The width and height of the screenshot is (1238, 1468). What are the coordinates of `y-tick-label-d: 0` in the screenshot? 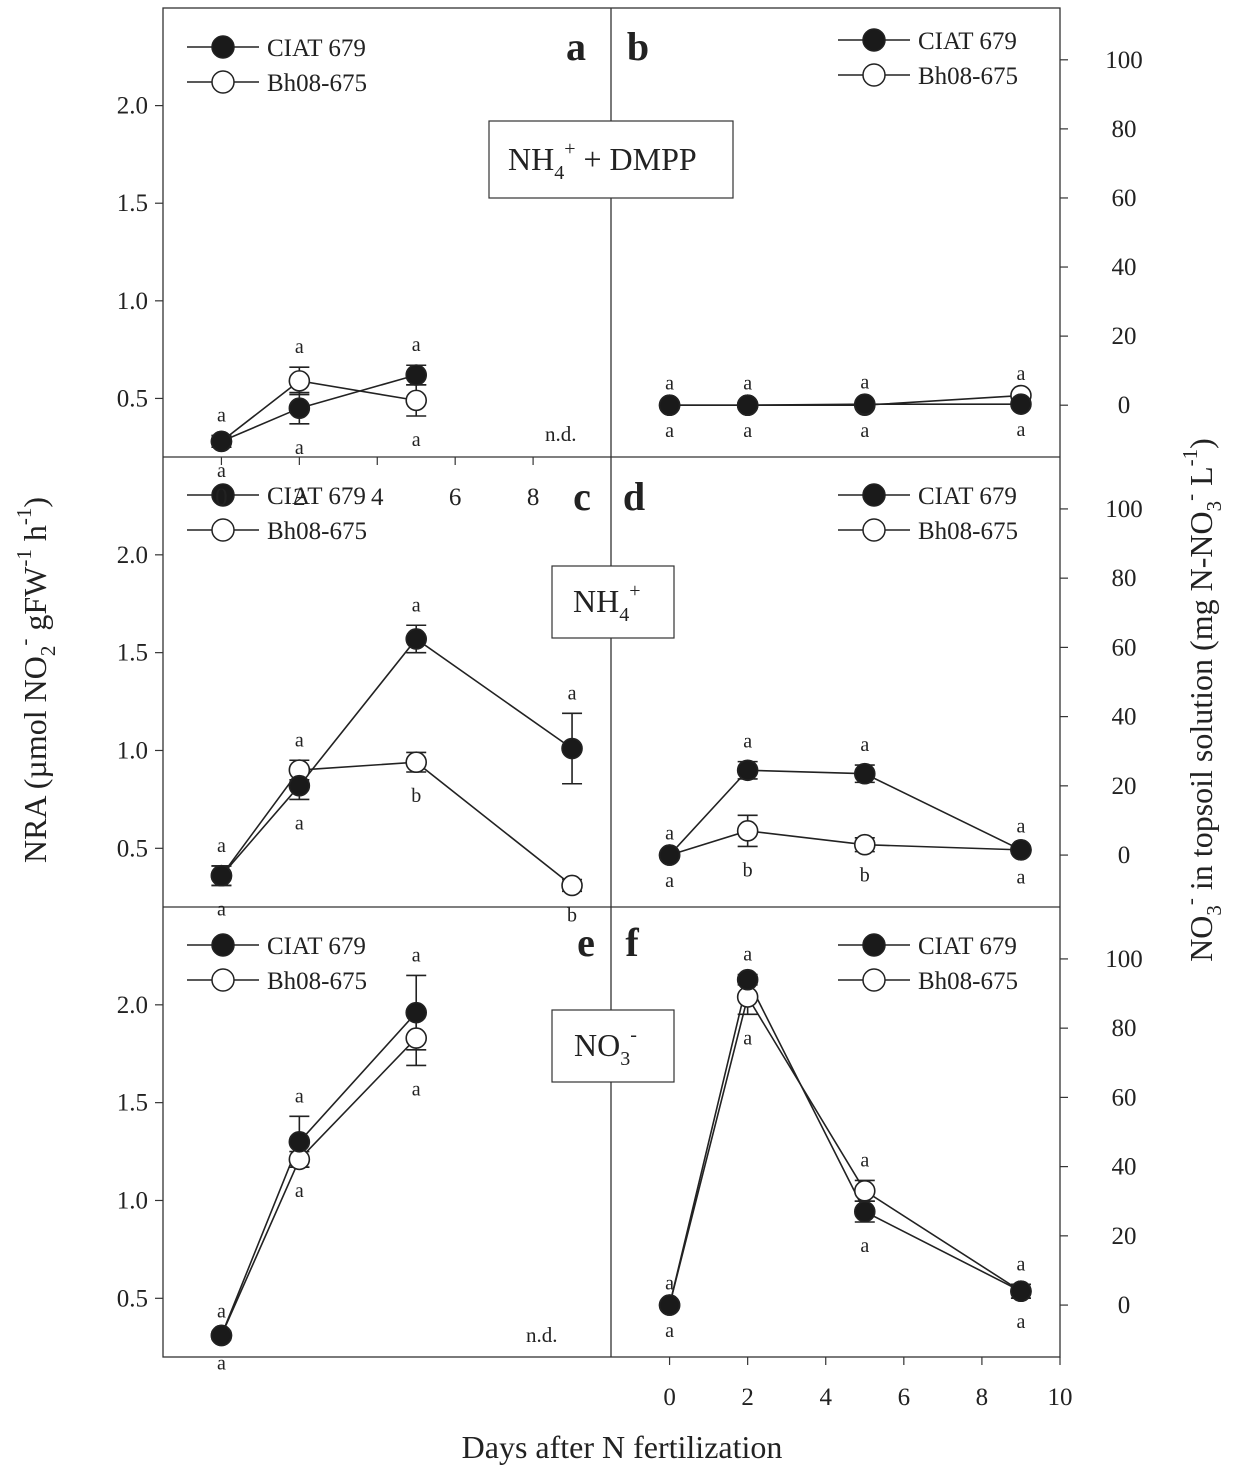 It's located at (1124, 855).